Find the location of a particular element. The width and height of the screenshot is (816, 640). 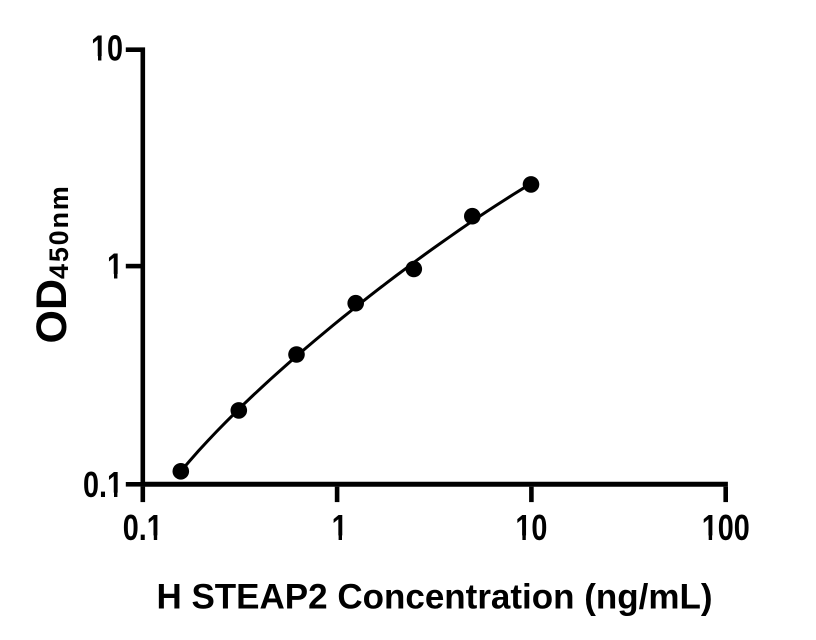

svg-text: OD450nm is located at coordinates (52, 263).